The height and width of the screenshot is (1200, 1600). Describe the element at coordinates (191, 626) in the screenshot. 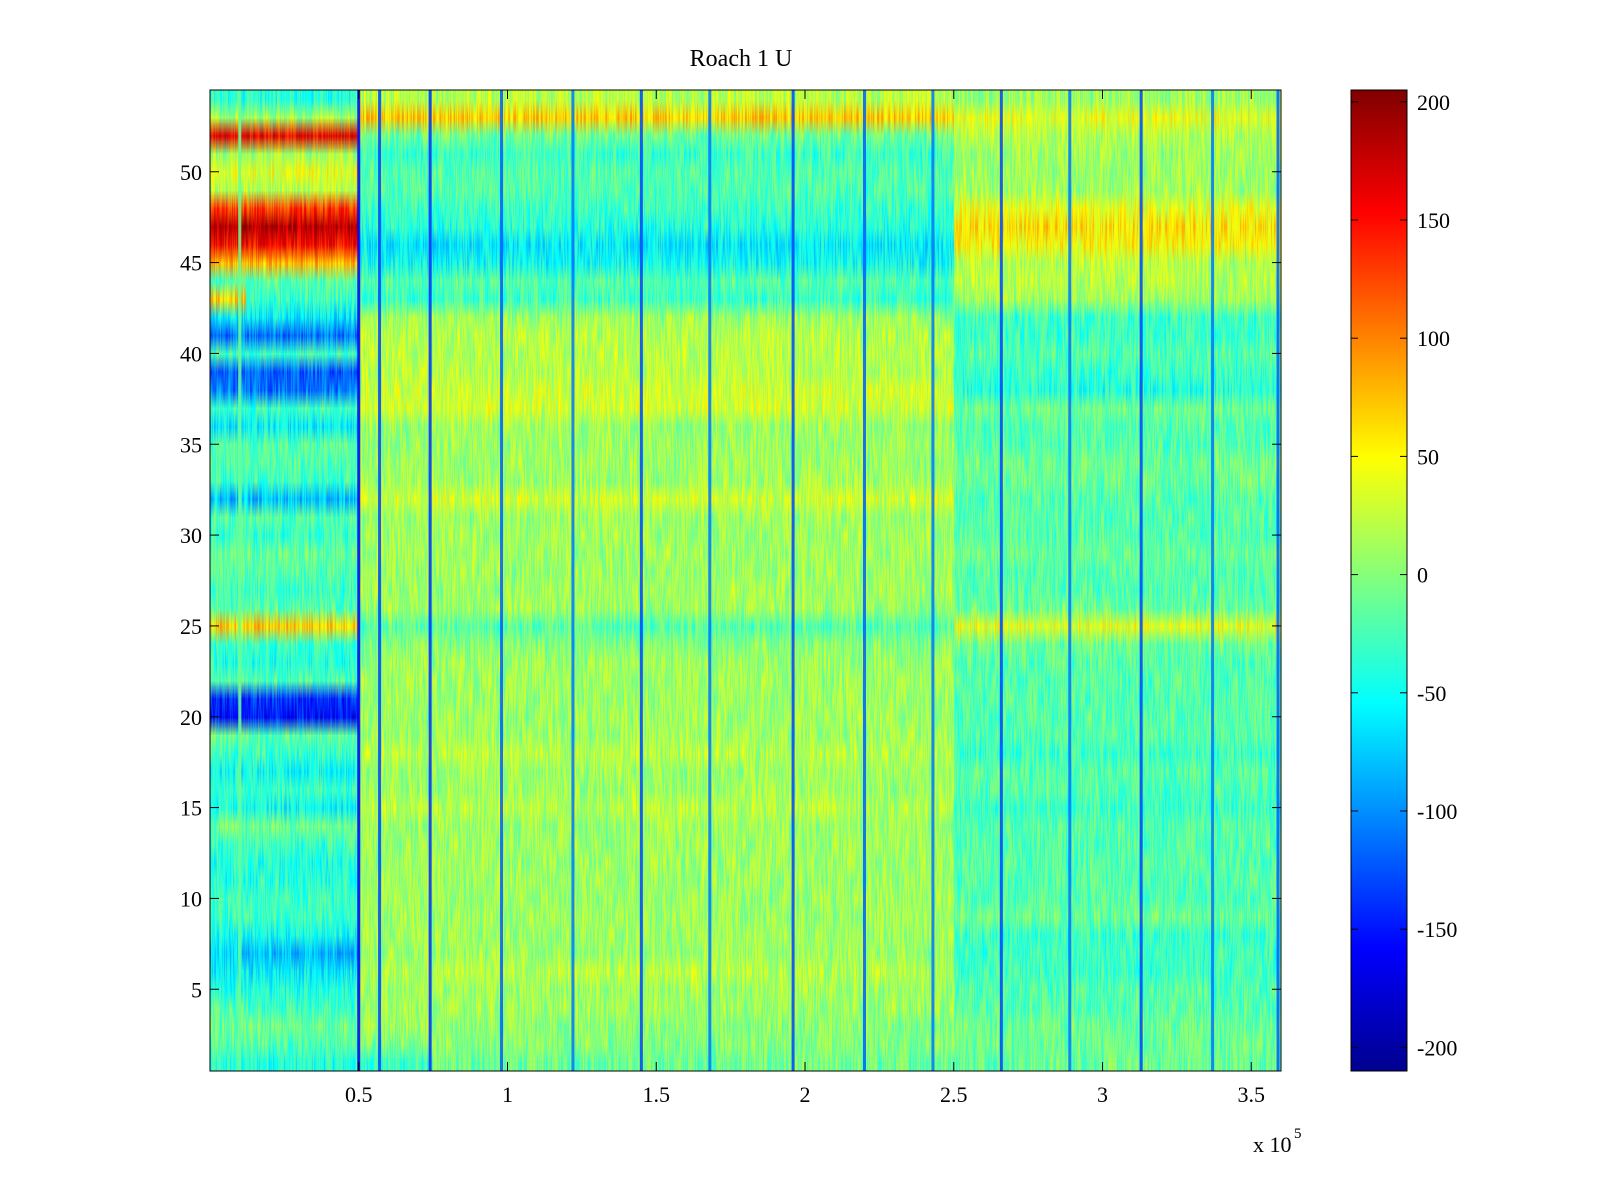

I see `y-tick-label-4: 25` at that location.